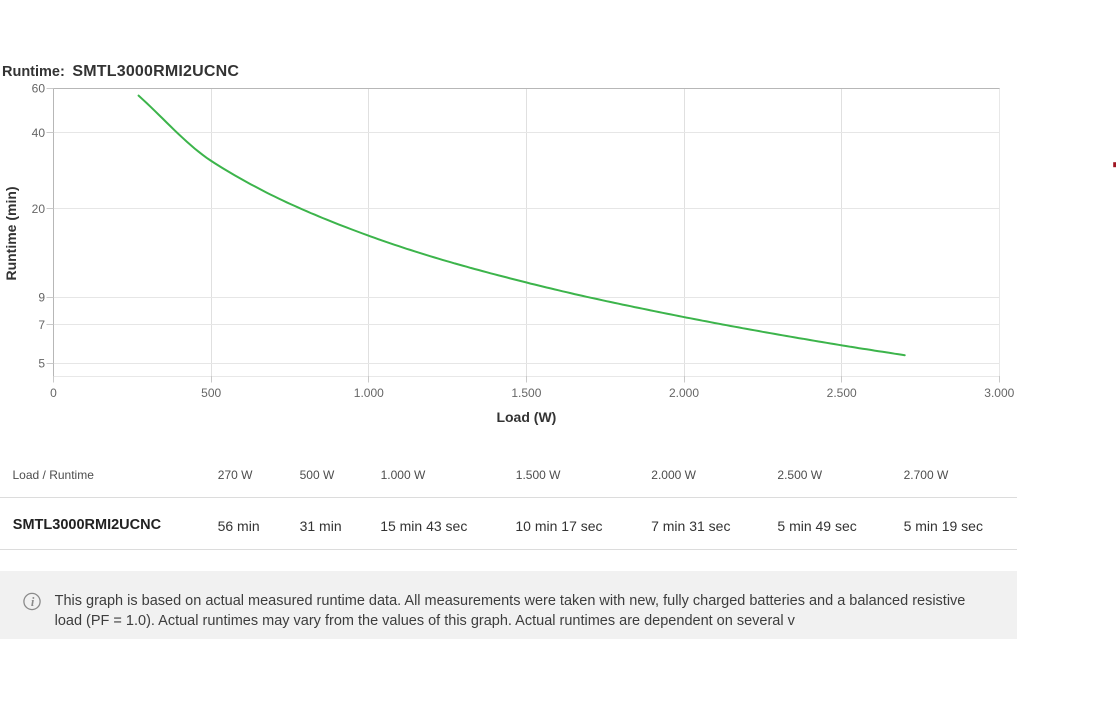  What do you see at coordinates (53, 393) in the screenshot?
I see `svg-text: 0` at bounding box center [53, 393].